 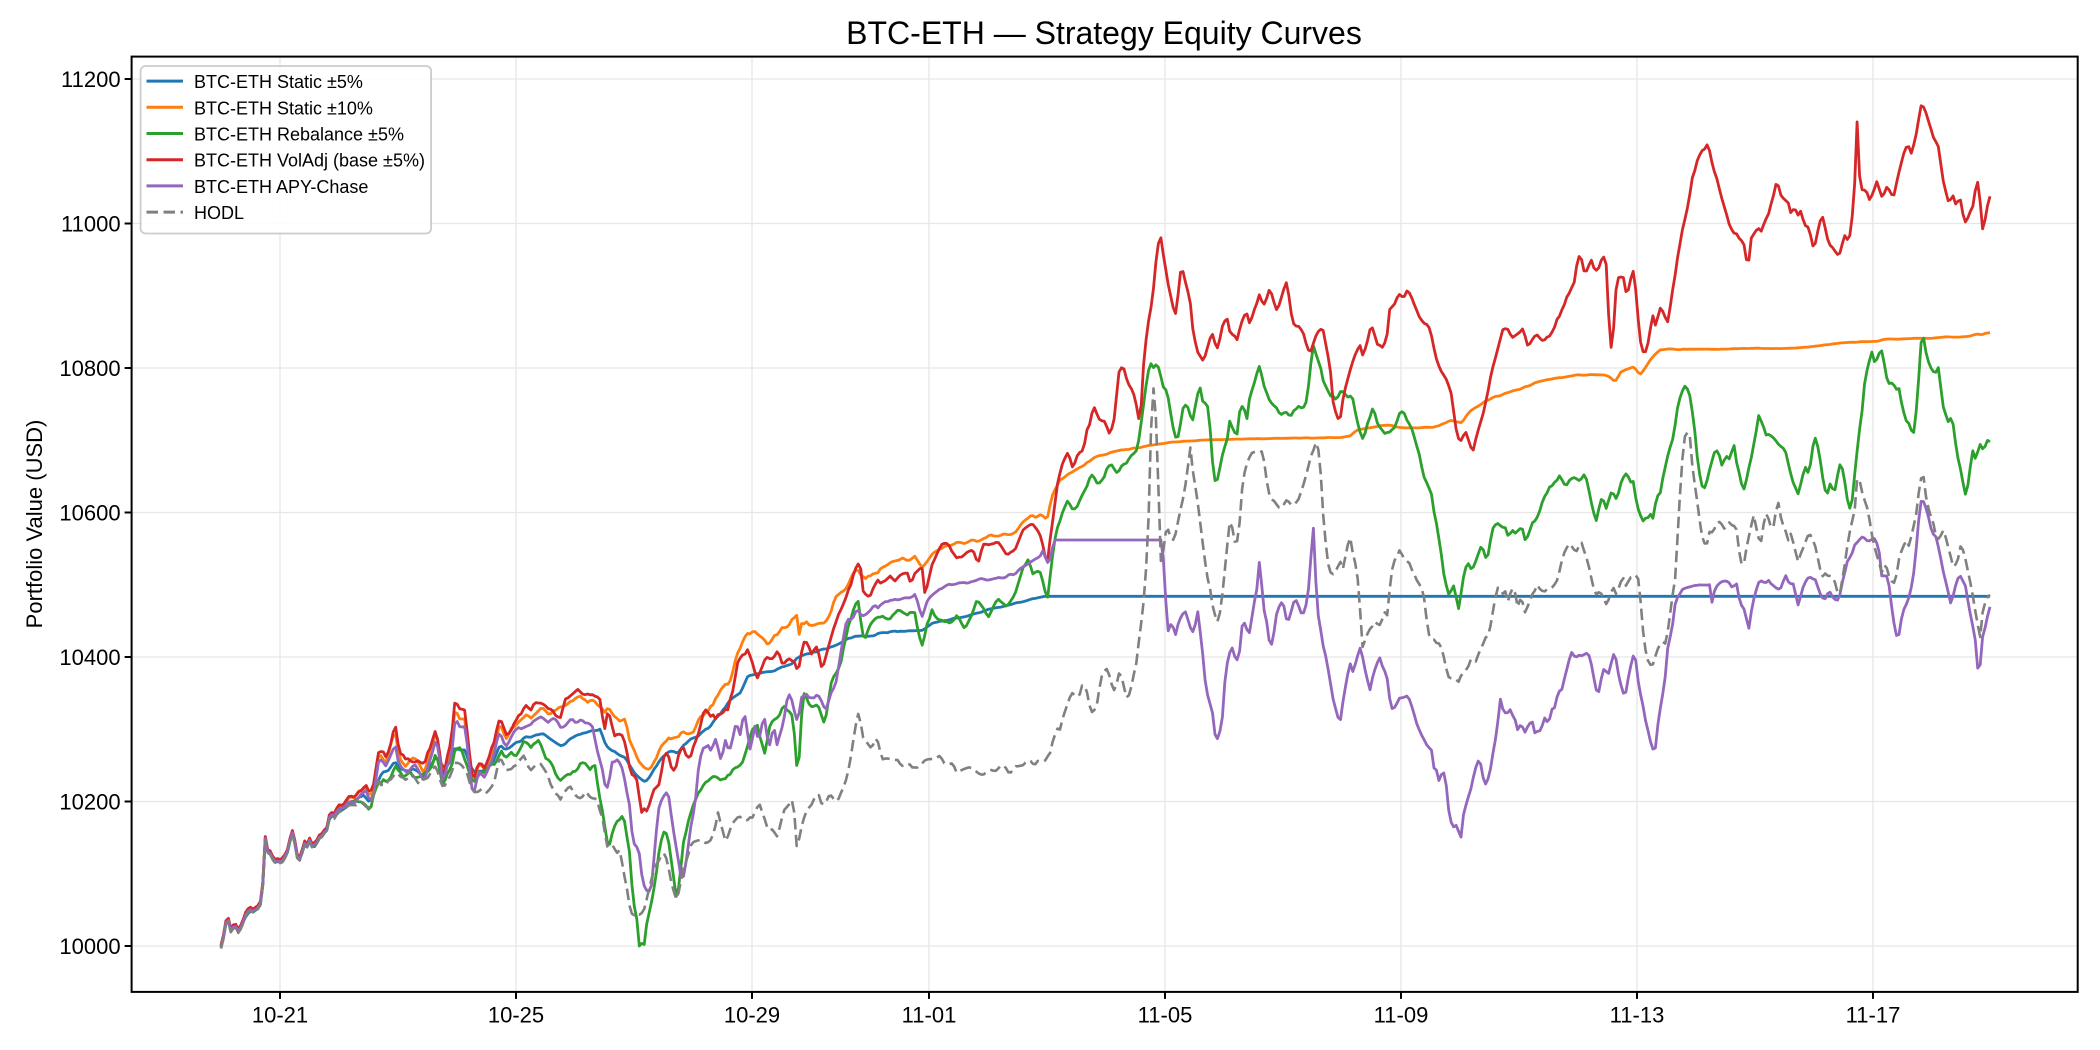 What do you see at coordinates (280, 1014) in the screenshot?
I see `svg-text: 10-21` at bounding box center [280, 1014].